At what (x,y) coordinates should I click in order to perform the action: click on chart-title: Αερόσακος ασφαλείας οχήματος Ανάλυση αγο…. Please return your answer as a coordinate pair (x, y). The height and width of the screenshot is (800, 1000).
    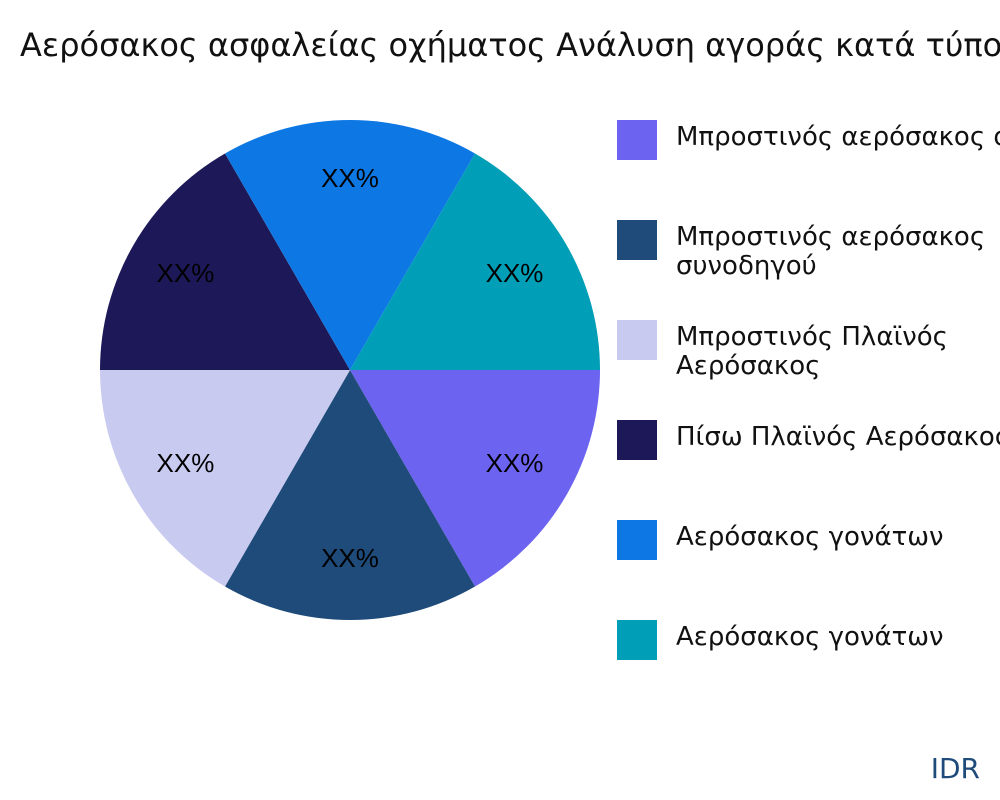
    Looking at the image, I should click on (510, 45).